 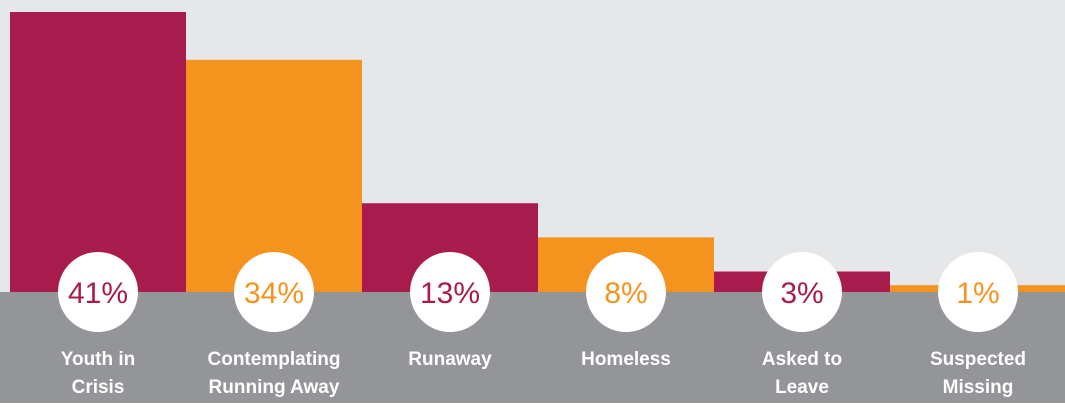 What do you see at coordinates (802, 359) in the screenshot?
I see `category-label-line: Asked to` at bounding box center [802, 359].